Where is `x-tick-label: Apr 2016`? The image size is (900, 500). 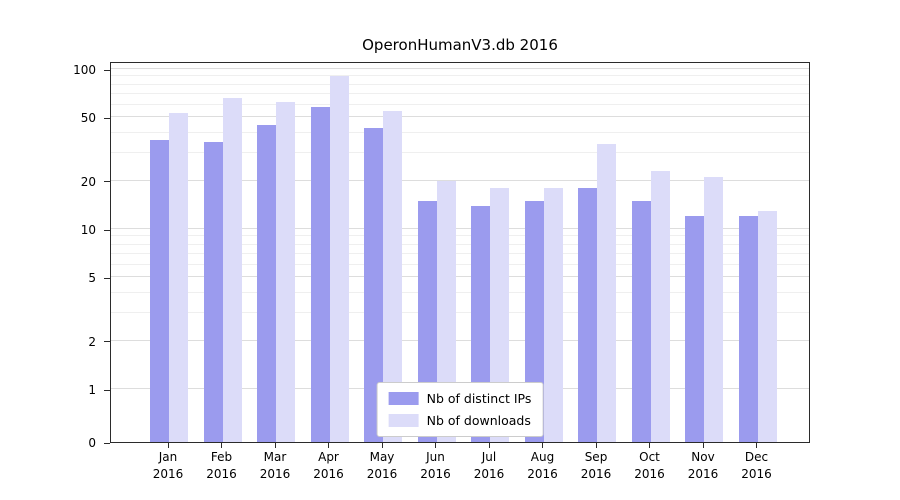 x-tick-label: Apr 2016 is located at coordinates (328, 465).